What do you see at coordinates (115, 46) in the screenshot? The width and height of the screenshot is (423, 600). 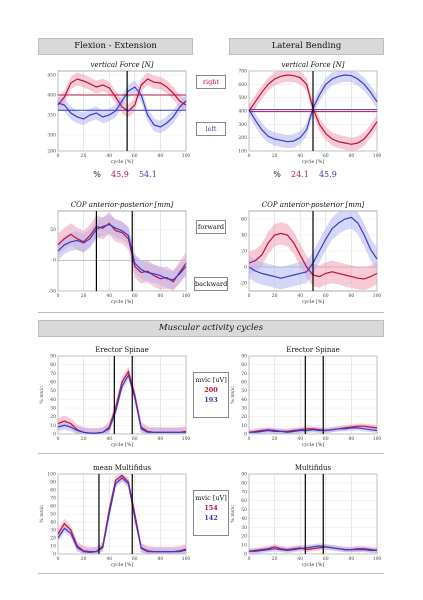 I see `header-flexion-extension: Flexion - Extension` at bounding box center [115, 46].